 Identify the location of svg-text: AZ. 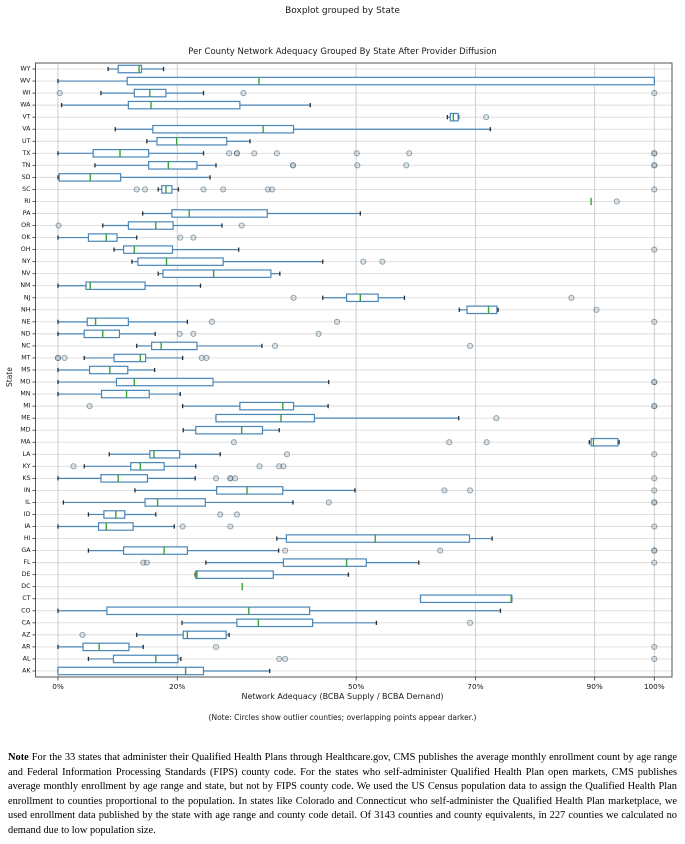
(26, 634).